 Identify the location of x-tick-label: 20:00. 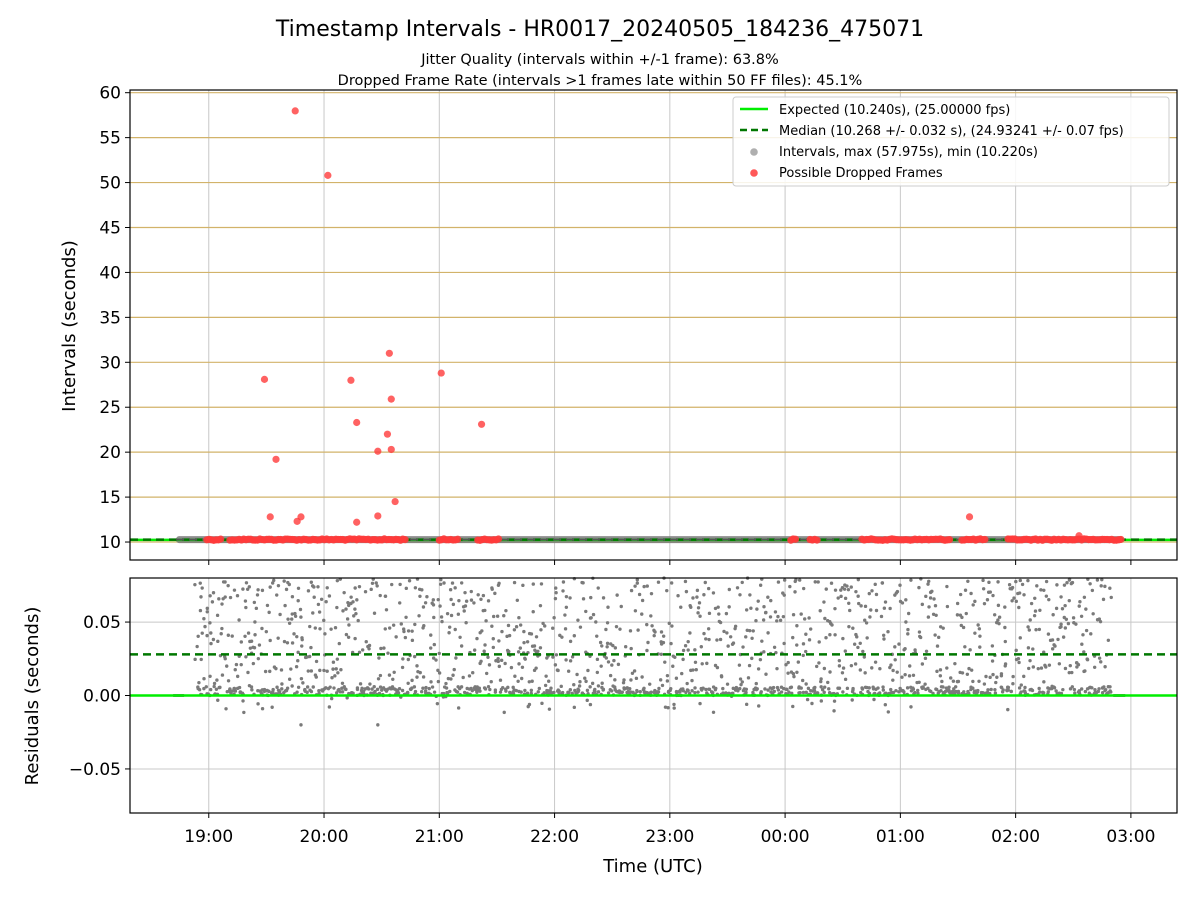
(324, 837).